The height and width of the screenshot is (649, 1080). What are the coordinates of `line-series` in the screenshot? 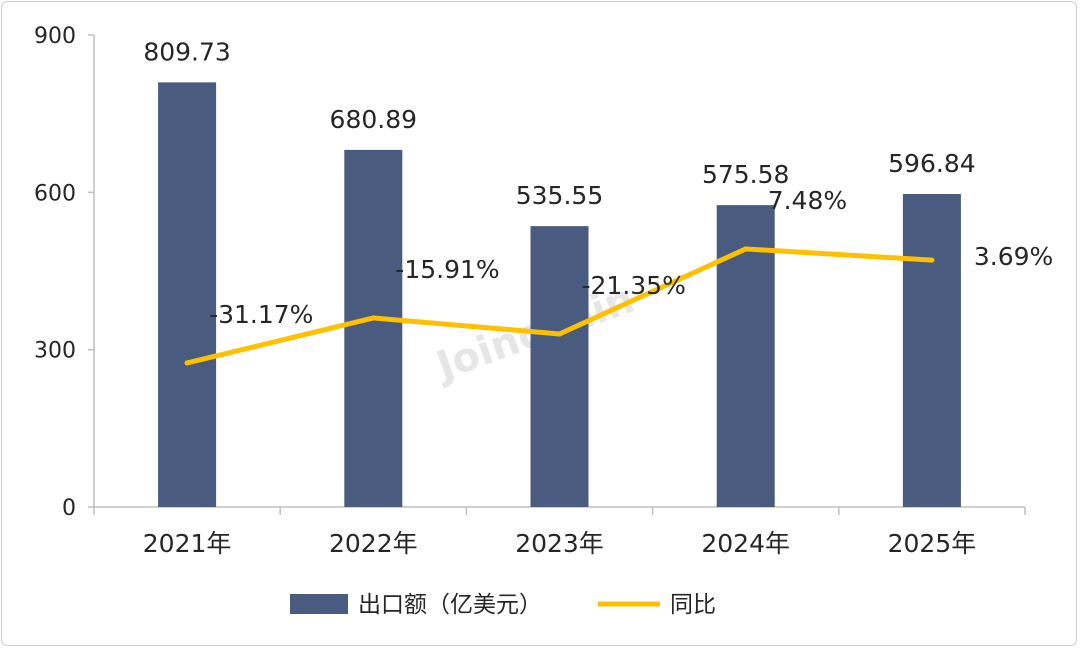 It's located at (559, 306).